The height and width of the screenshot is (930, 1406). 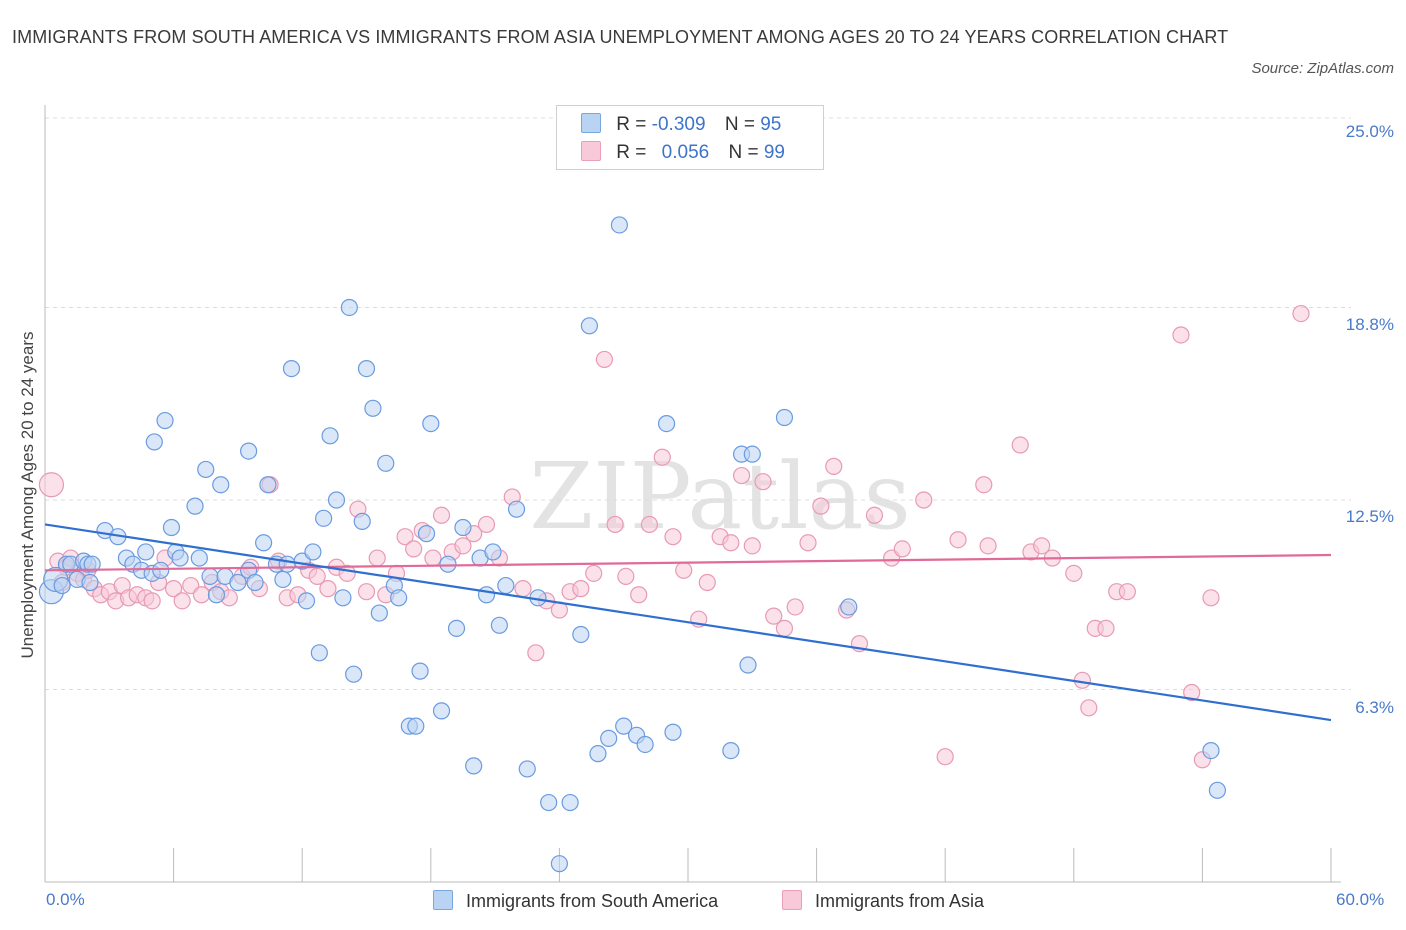 I want to click on legend-row-asia: R = 0.056 N = 99, so click(x=683, y=152).